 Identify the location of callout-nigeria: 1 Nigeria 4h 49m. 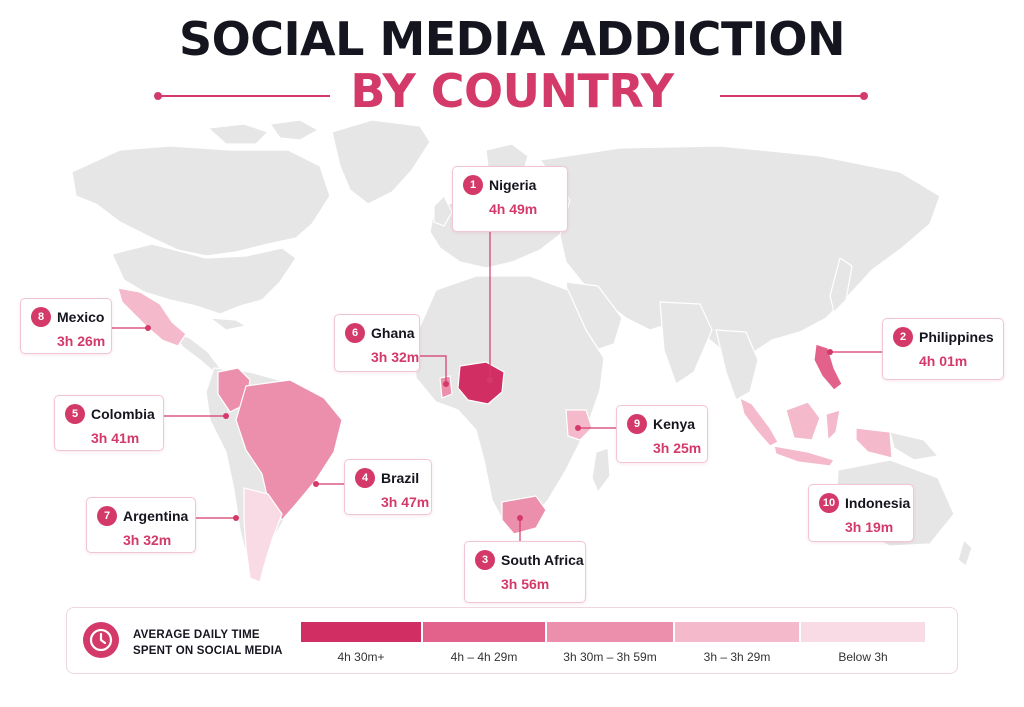
(510, 199).